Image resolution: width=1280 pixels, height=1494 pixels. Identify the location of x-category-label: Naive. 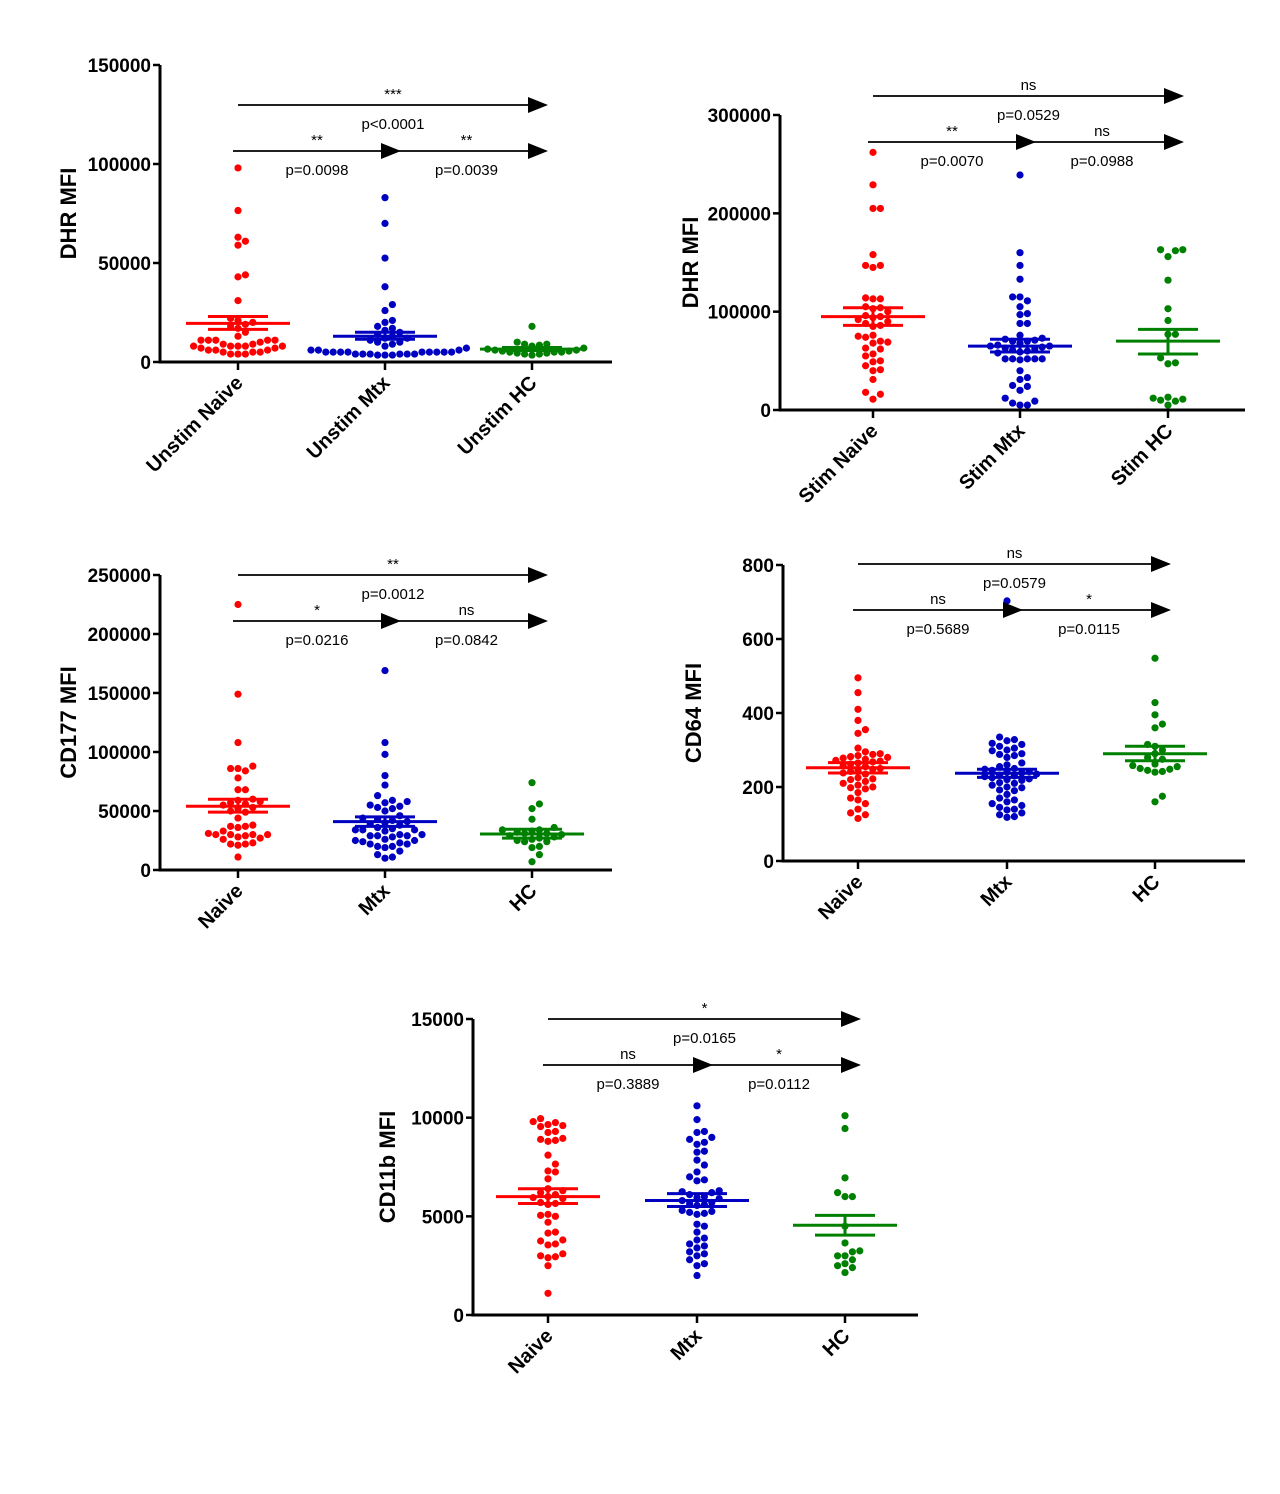
(530, 1351).